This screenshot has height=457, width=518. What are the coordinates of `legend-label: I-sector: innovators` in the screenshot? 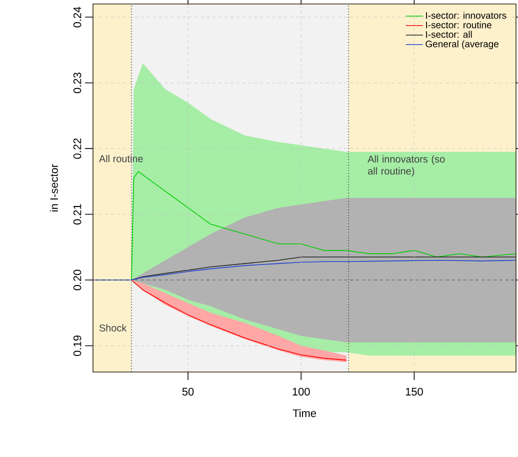 It's located at (466, 15).